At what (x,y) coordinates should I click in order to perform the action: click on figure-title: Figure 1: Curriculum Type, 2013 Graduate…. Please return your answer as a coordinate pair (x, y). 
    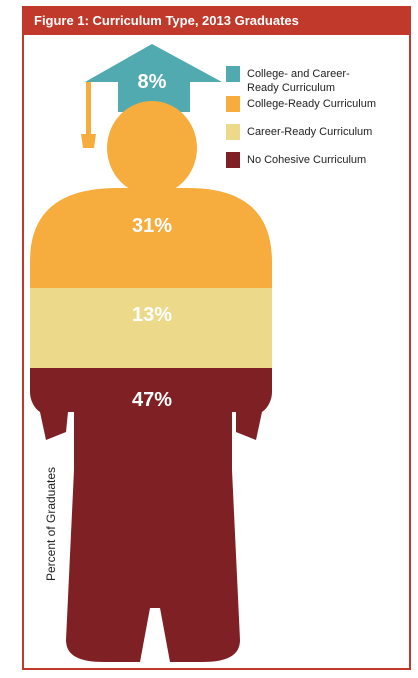
    Looking at the image, I should click on (166, 20).